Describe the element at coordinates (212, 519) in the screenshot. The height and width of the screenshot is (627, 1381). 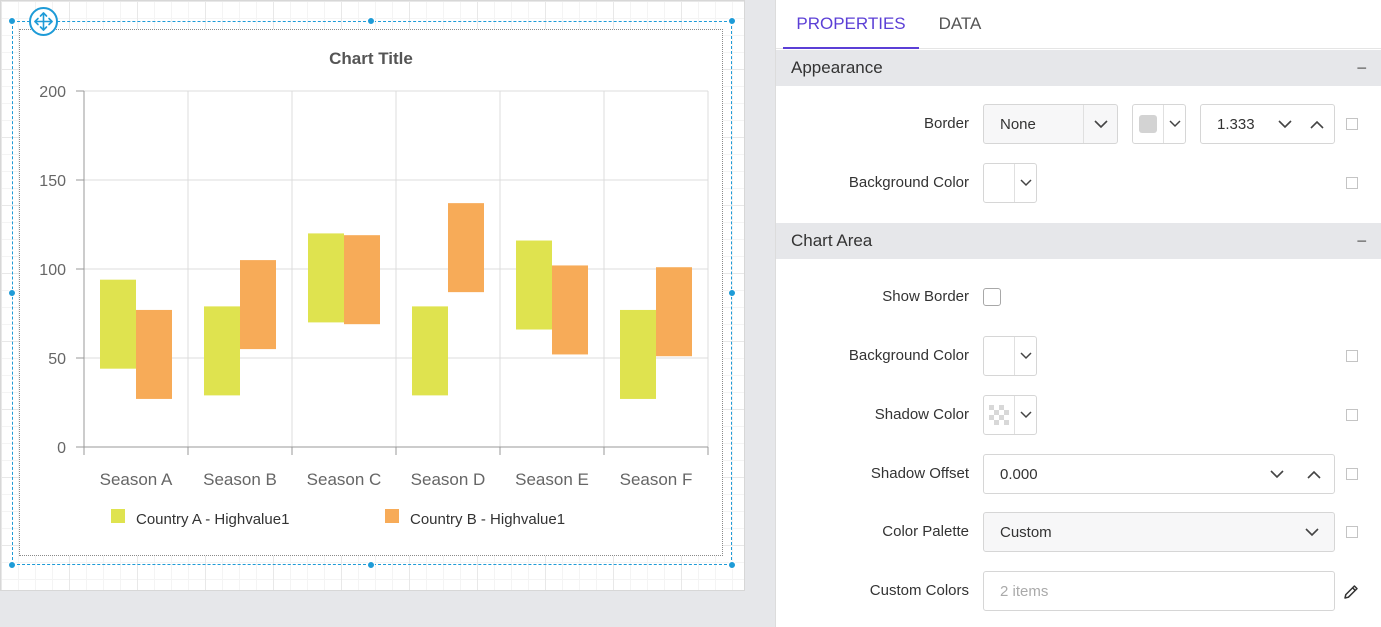
I see `legend-label: Country A - Highvalue1` at that location.